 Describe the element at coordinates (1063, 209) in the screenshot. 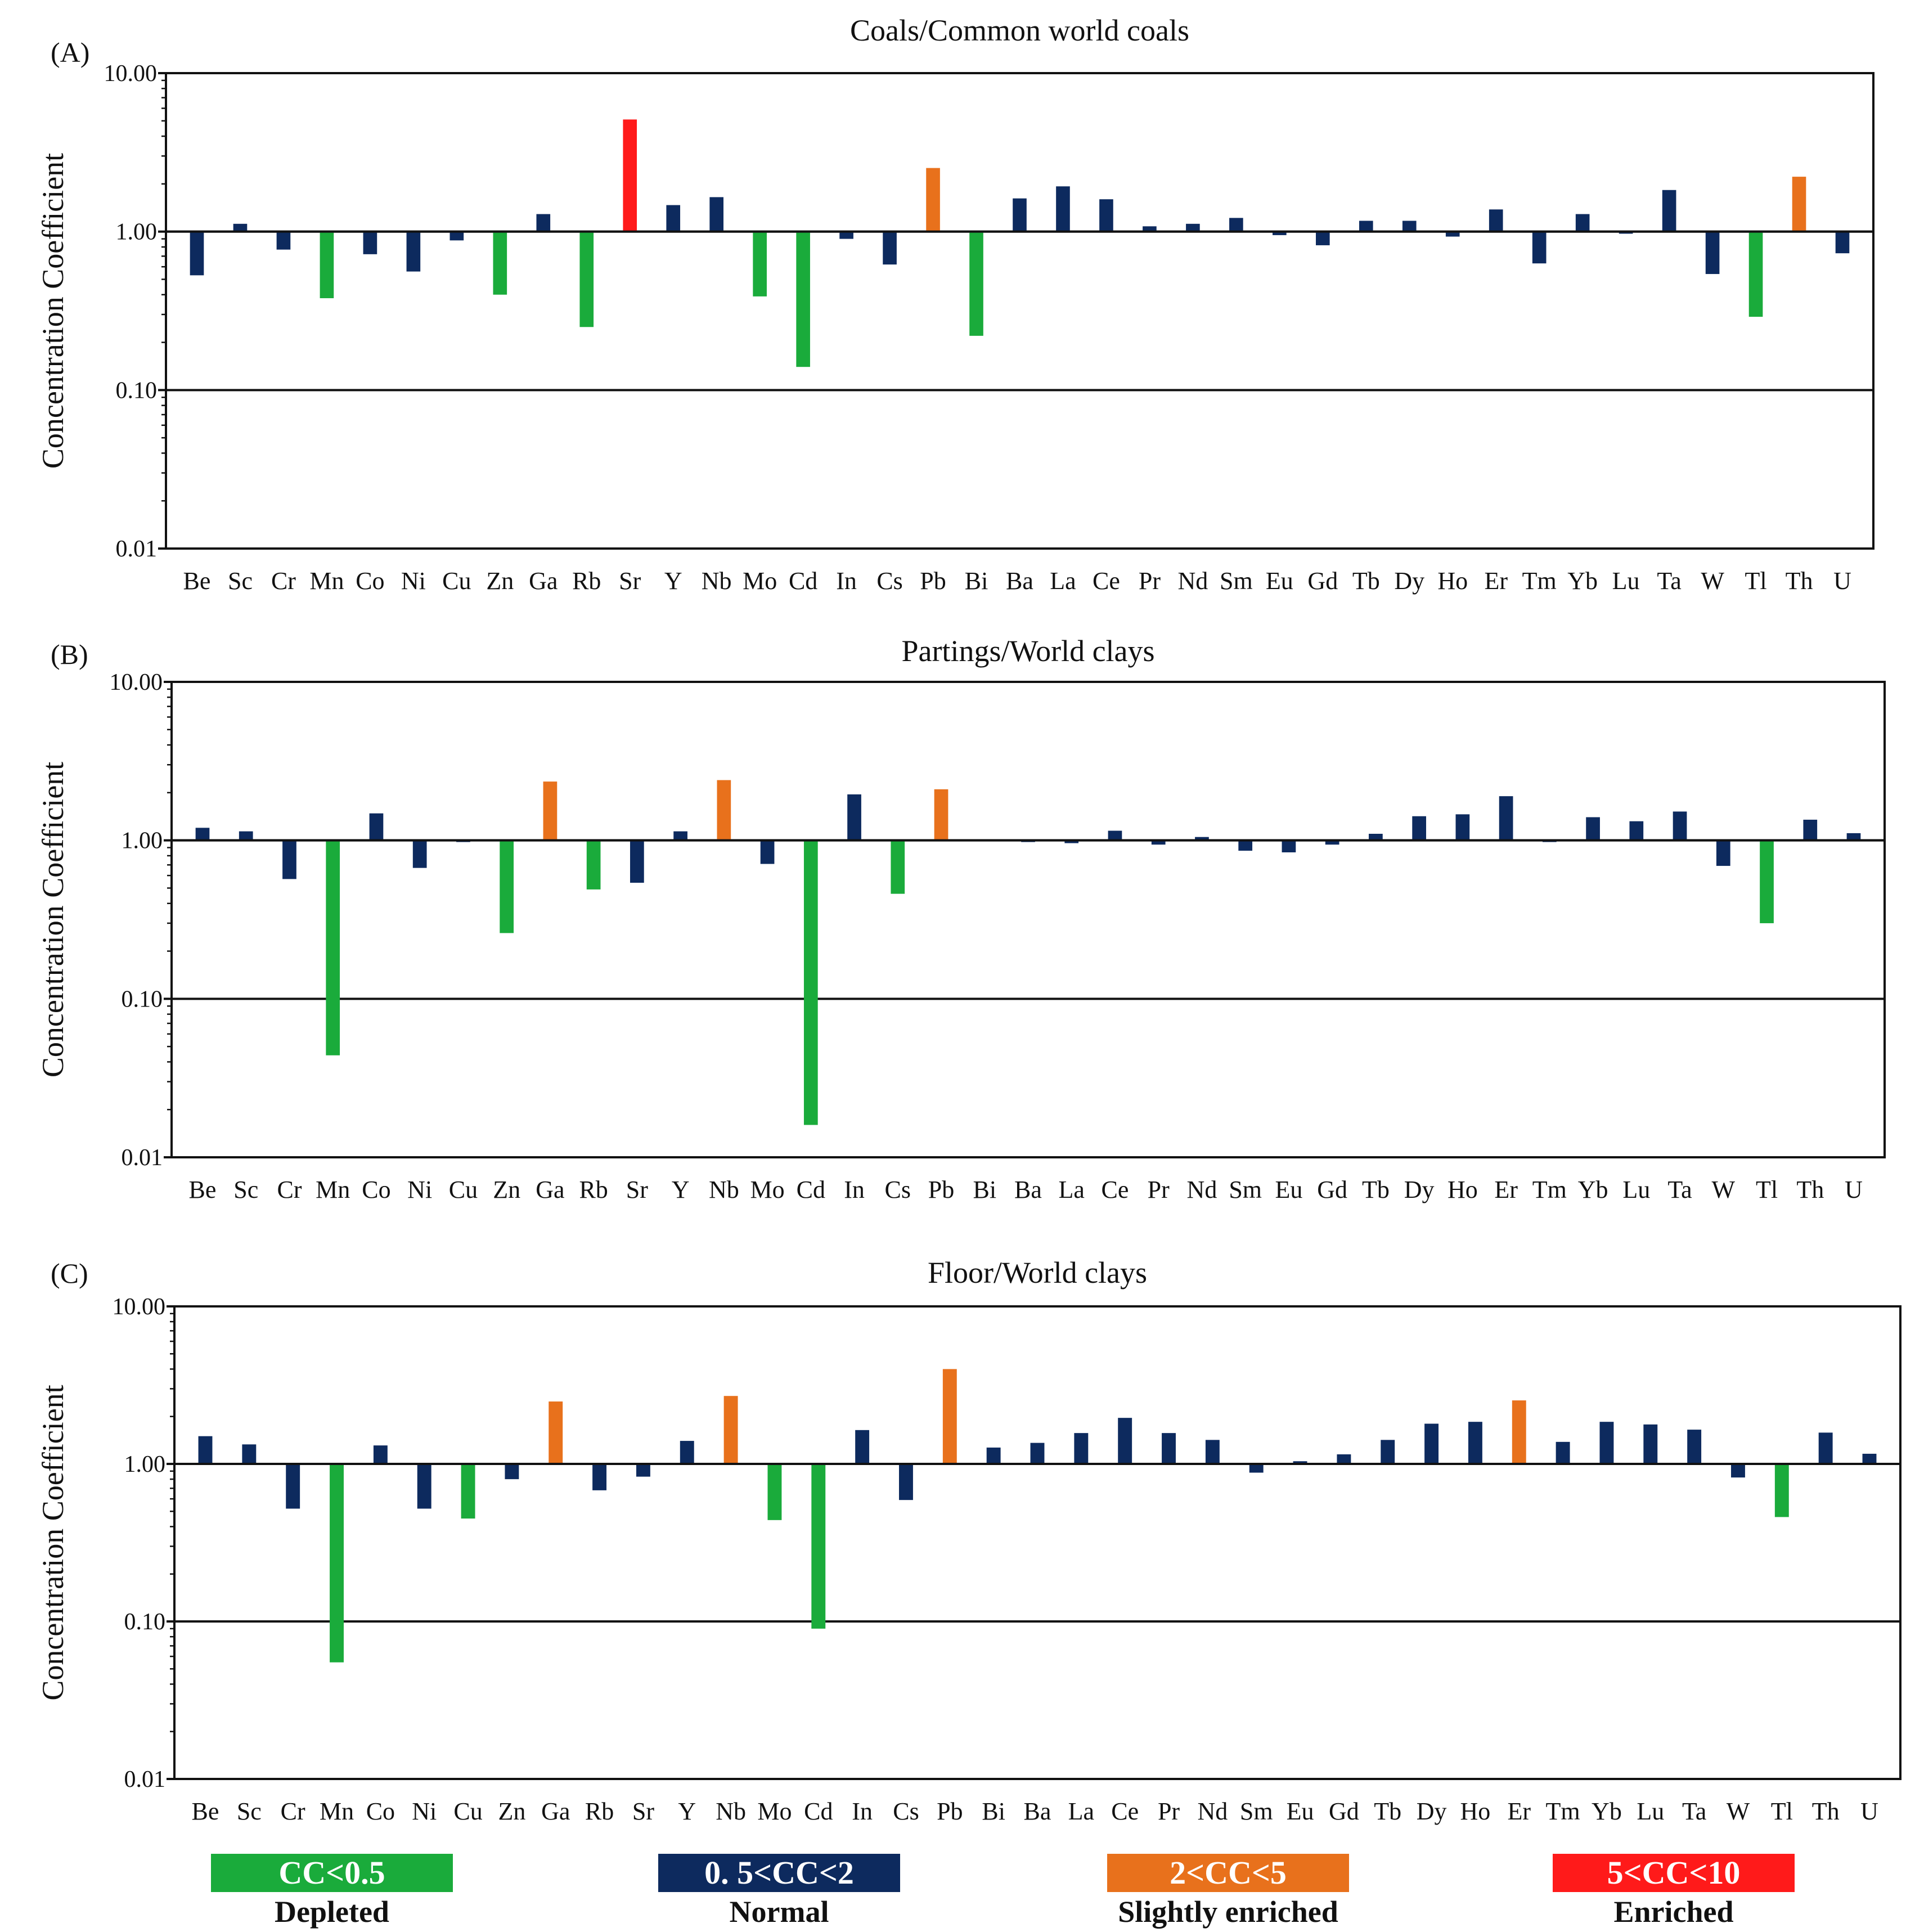

I see `bar-la` at that location.